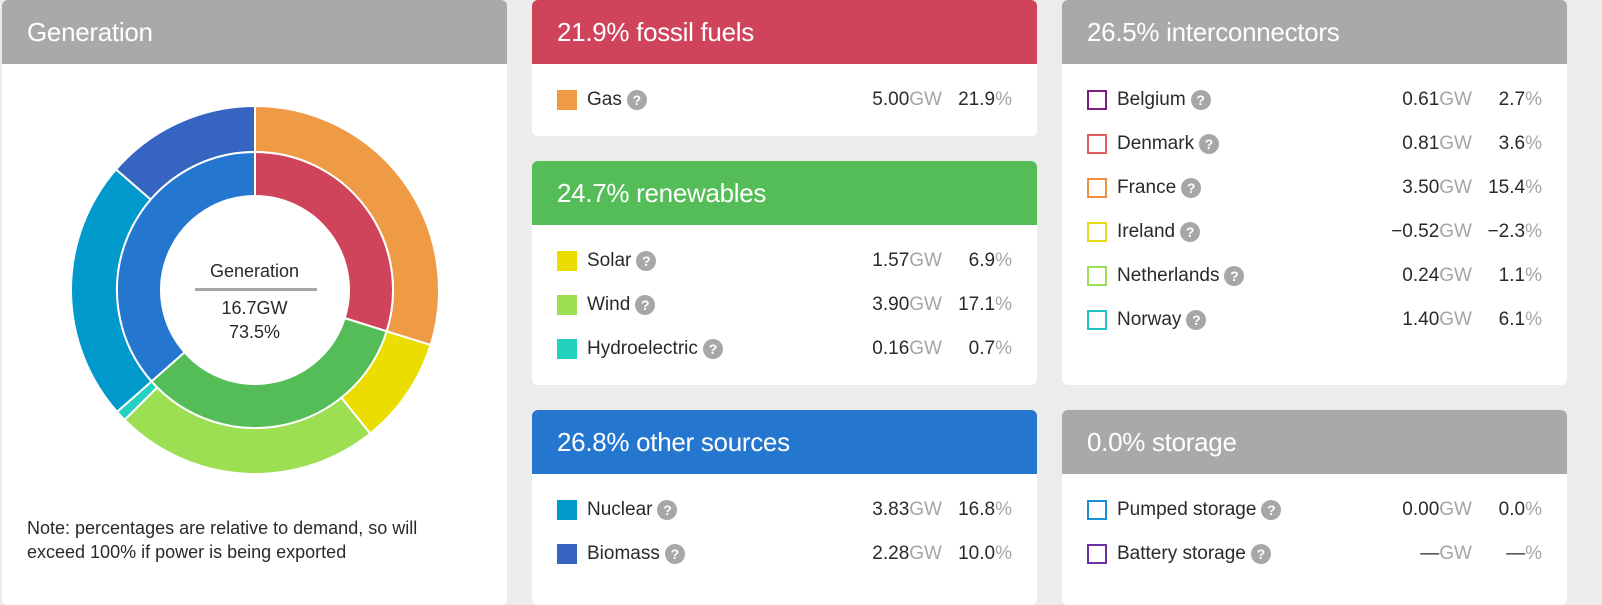  Describe the element at coordinates (1429, 320) in the screenshot. I see `gw-value: 1.40GW` at that location.